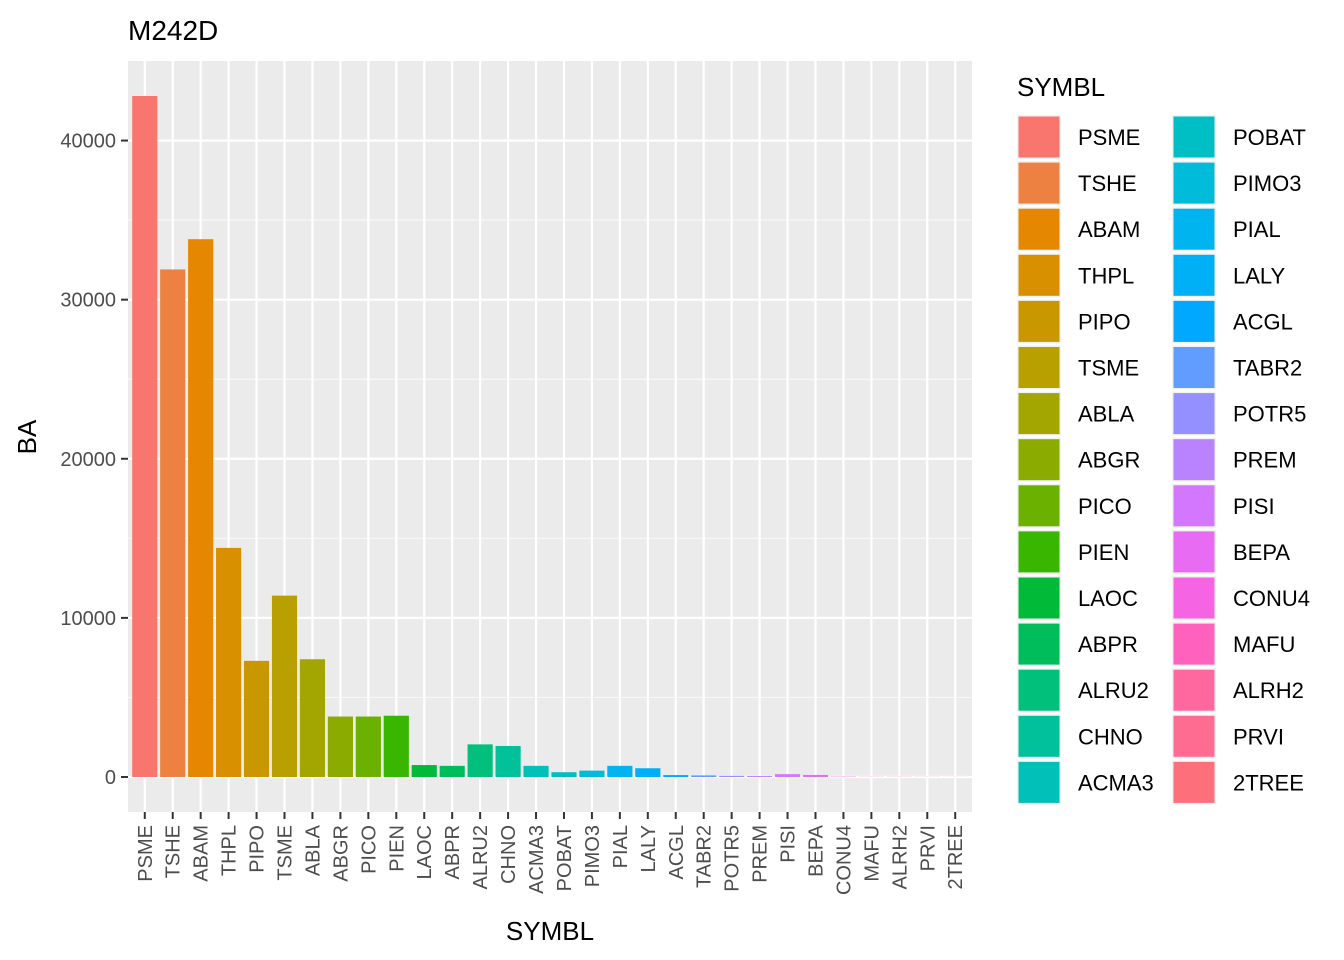 This screenshot has width=1344, height=960. What do you see at coordinates (733, 858) in the screenshot?
I see `x-tick-label: POTR5` at bounding box center [733, 858].